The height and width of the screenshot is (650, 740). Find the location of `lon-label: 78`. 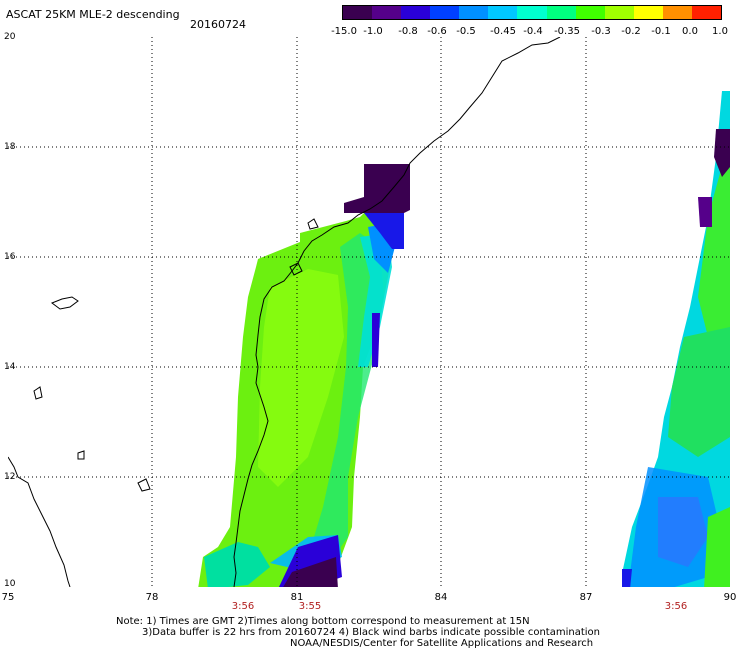

lon-label: 78 is located at coordinates (152, 597).